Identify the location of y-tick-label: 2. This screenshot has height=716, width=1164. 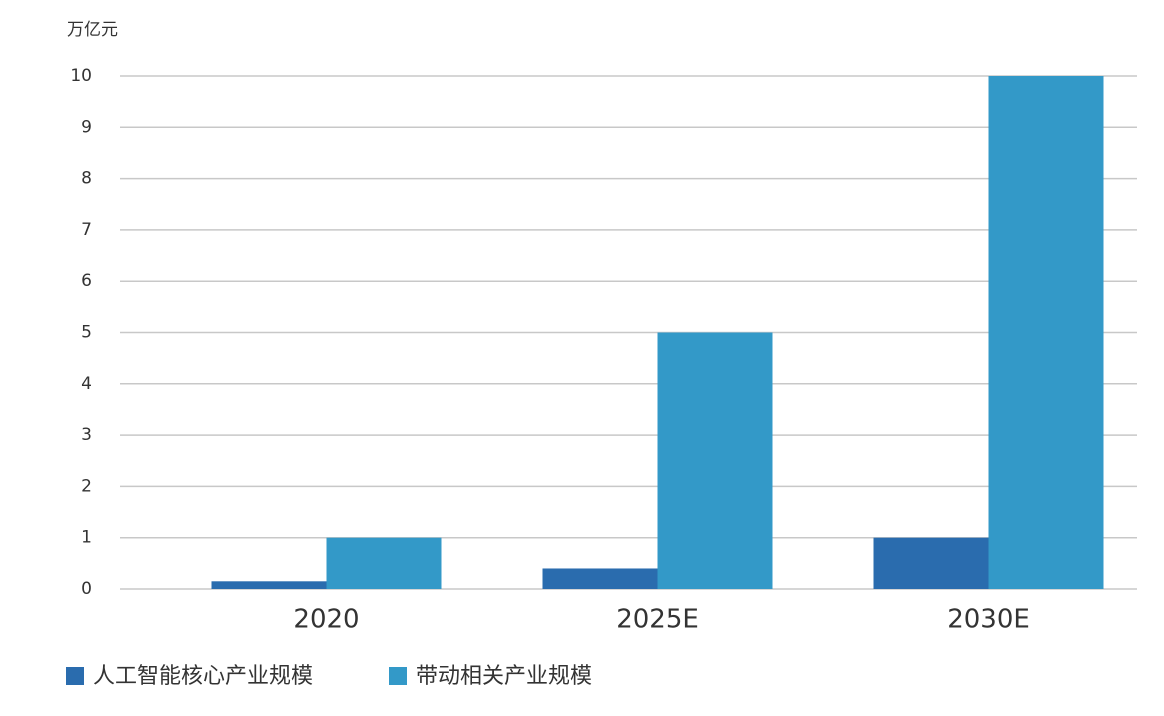
(86, 486).